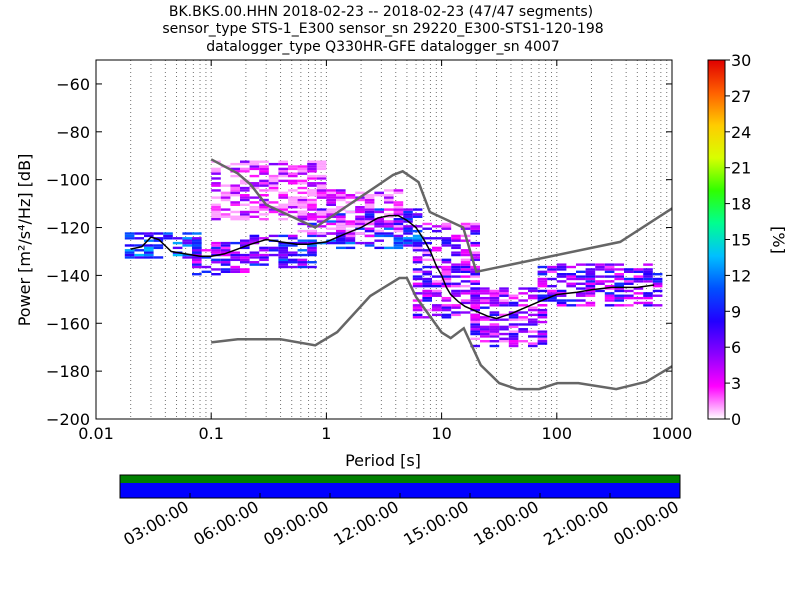 The image size is (800, 600). Describe the element at coordinates (156, 523) in the screenshot. I see `timeline-tick-label: 03:00:00` at that location.